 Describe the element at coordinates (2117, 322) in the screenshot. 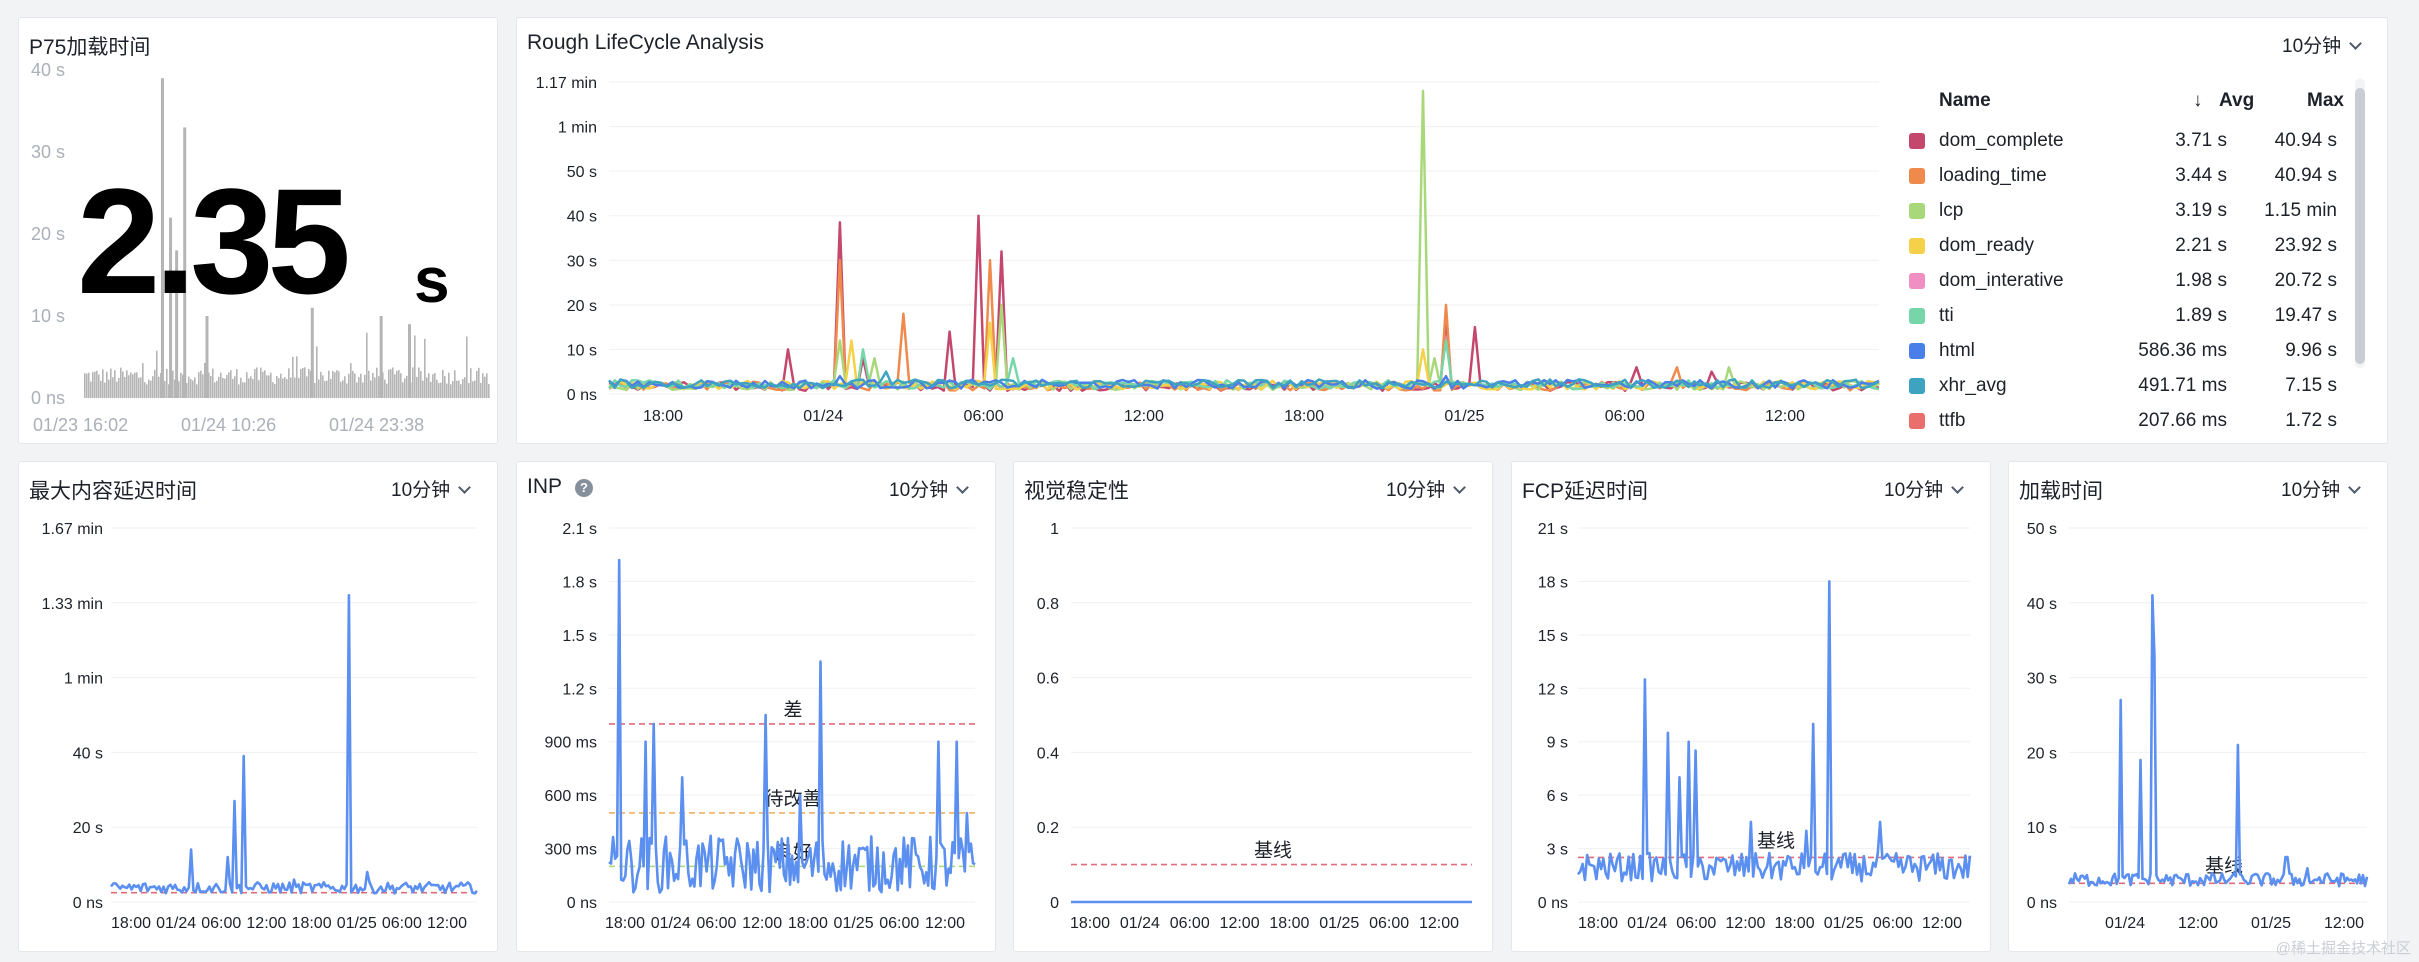

I see `legend-row: tti 1.89 s 19.47 s` at that location.